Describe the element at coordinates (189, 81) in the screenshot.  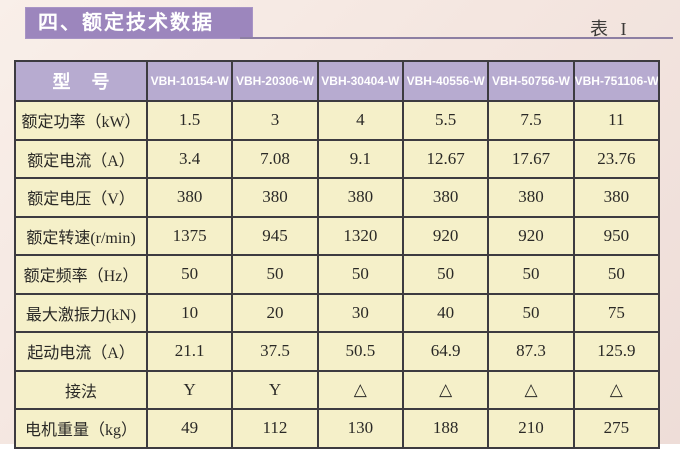
I see `model-header: VBH-10154-W` at that location.